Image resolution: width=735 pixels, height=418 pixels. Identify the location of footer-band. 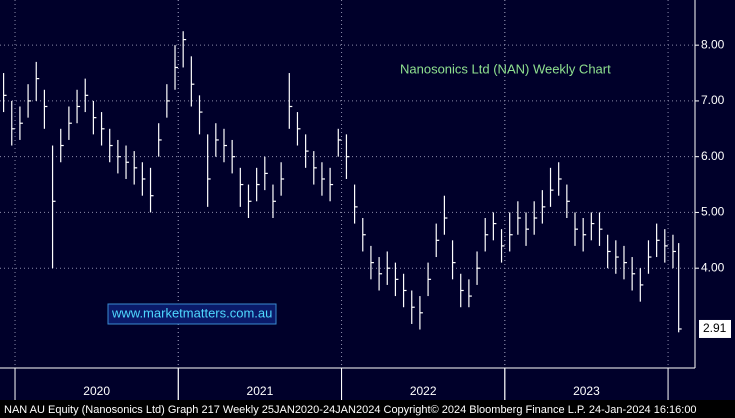
(367, 409).